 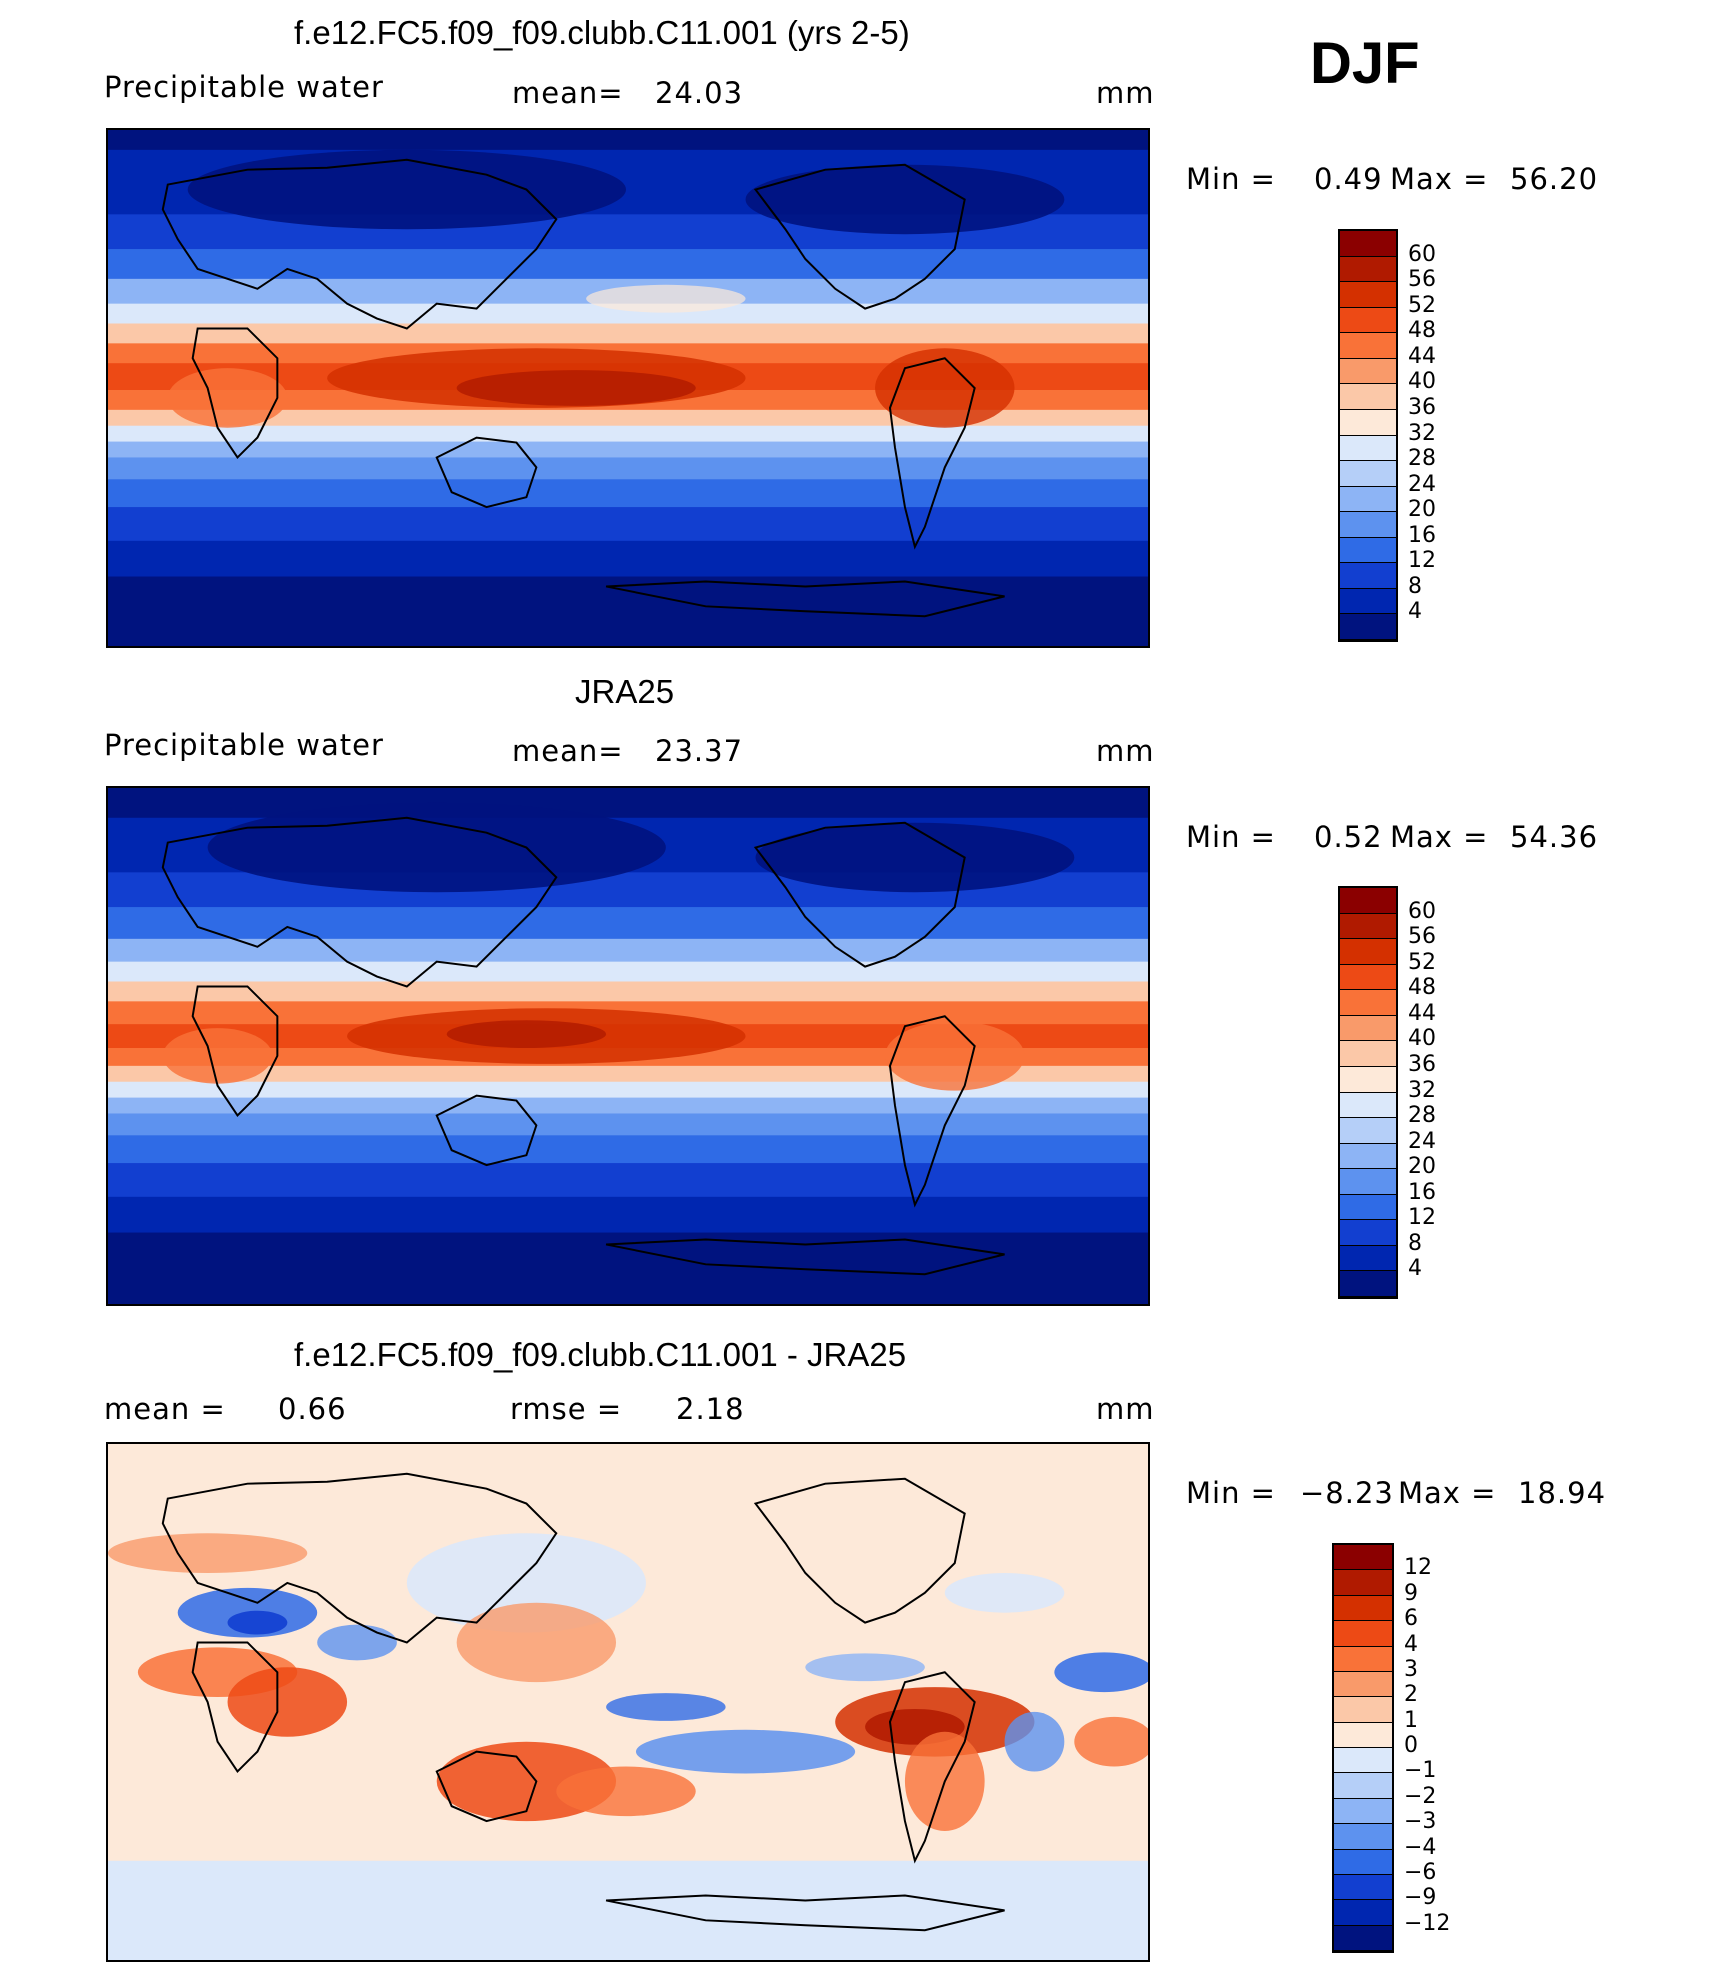 What do you see at coordinates (1422, 382) in the screenshot?
I see `colorbar-tick-label: 40` at bounding box center [1422, 382].